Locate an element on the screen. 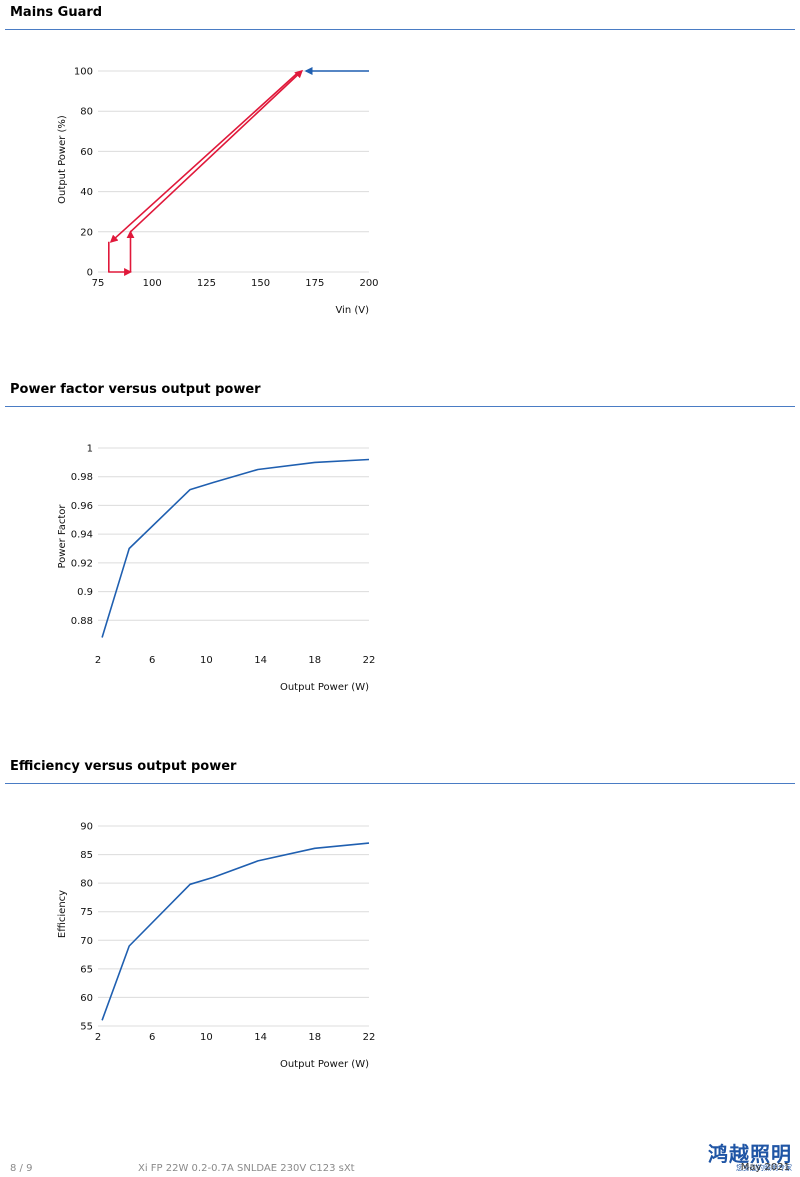 The height and width of the screenshot is (1177, 800). y-tick-label: 0.9 is located at coordinates (85, 592).